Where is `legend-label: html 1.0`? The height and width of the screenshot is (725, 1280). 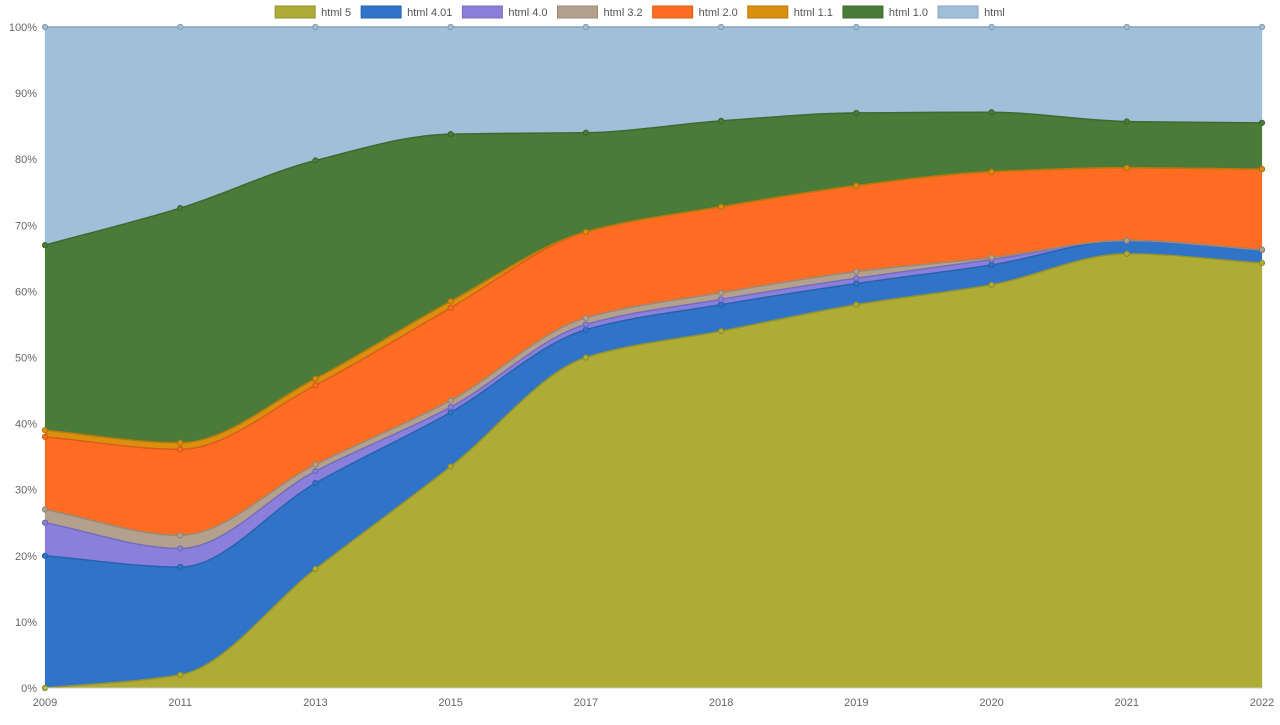
legend-label: html 1.0 is located at coordinates (908, 13).